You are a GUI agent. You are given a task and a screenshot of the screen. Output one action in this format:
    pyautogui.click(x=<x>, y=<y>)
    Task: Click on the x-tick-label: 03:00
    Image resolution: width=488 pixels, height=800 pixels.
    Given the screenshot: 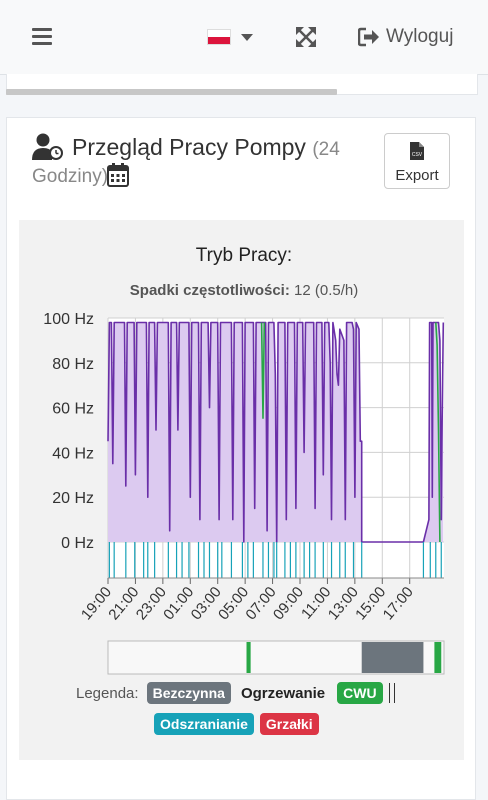 What is the action you would take?
    pyautogui.click(x=206, y=604)
    